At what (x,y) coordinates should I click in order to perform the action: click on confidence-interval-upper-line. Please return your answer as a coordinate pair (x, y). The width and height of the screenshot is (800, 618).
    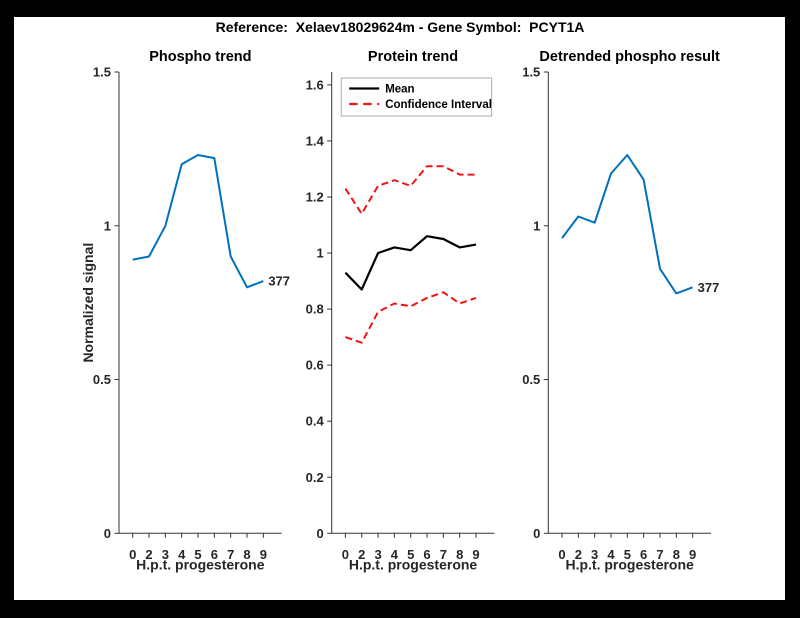
    Looking at the image, I should click on (410, 190).